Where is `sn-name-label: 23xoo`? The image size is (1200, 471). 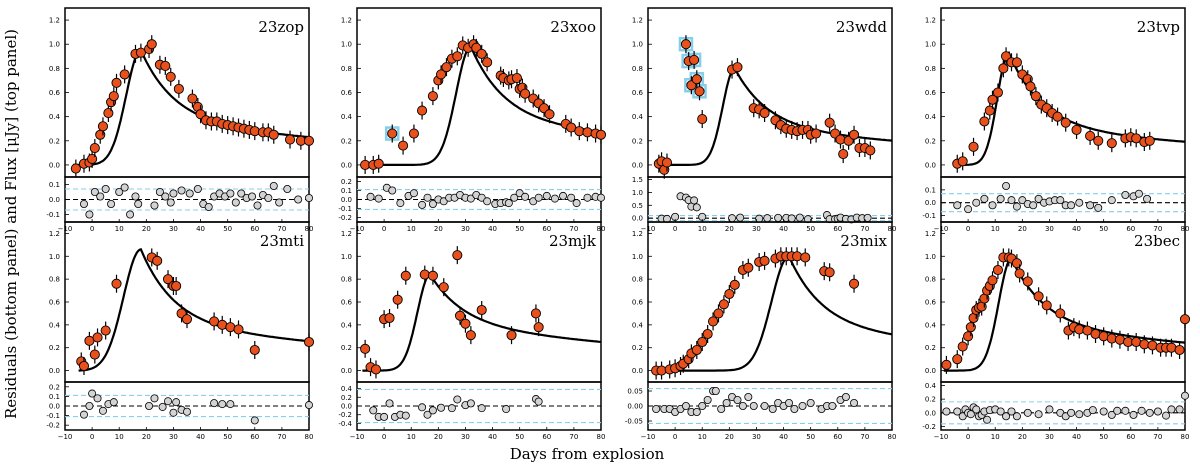
sn-name-label: 23xoo is located at coordinates (573, 27).